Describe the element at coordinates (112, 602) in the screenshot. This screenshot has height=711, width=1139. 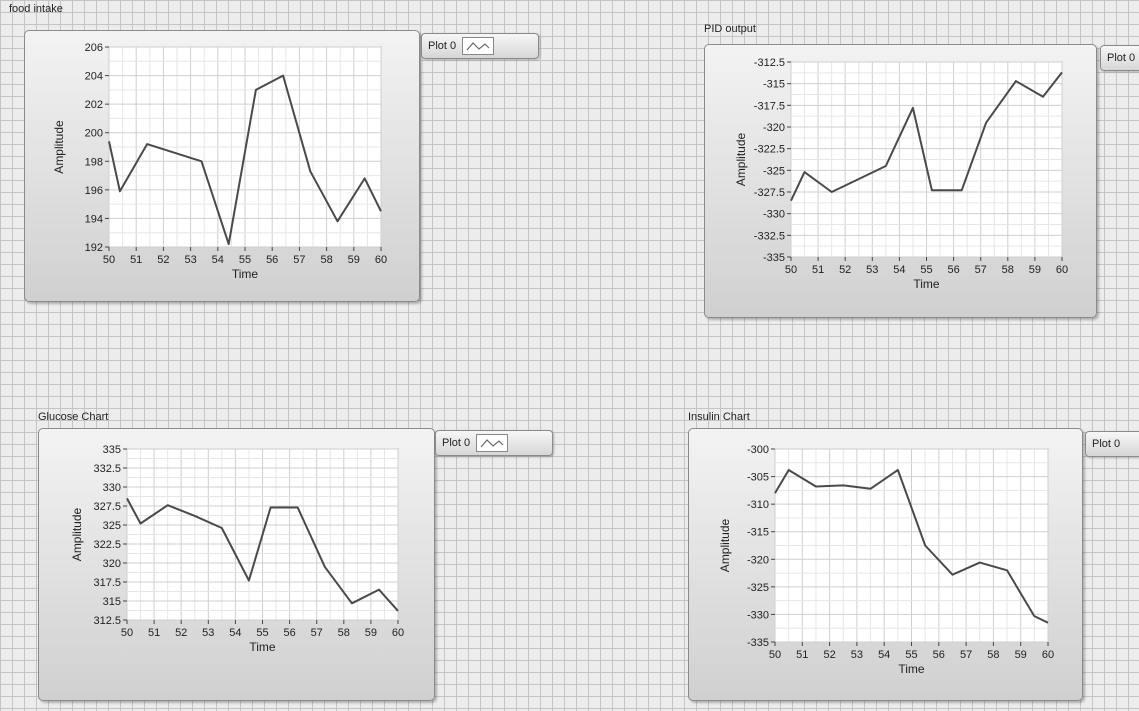
I see `y-tick-label: 315` at that location.